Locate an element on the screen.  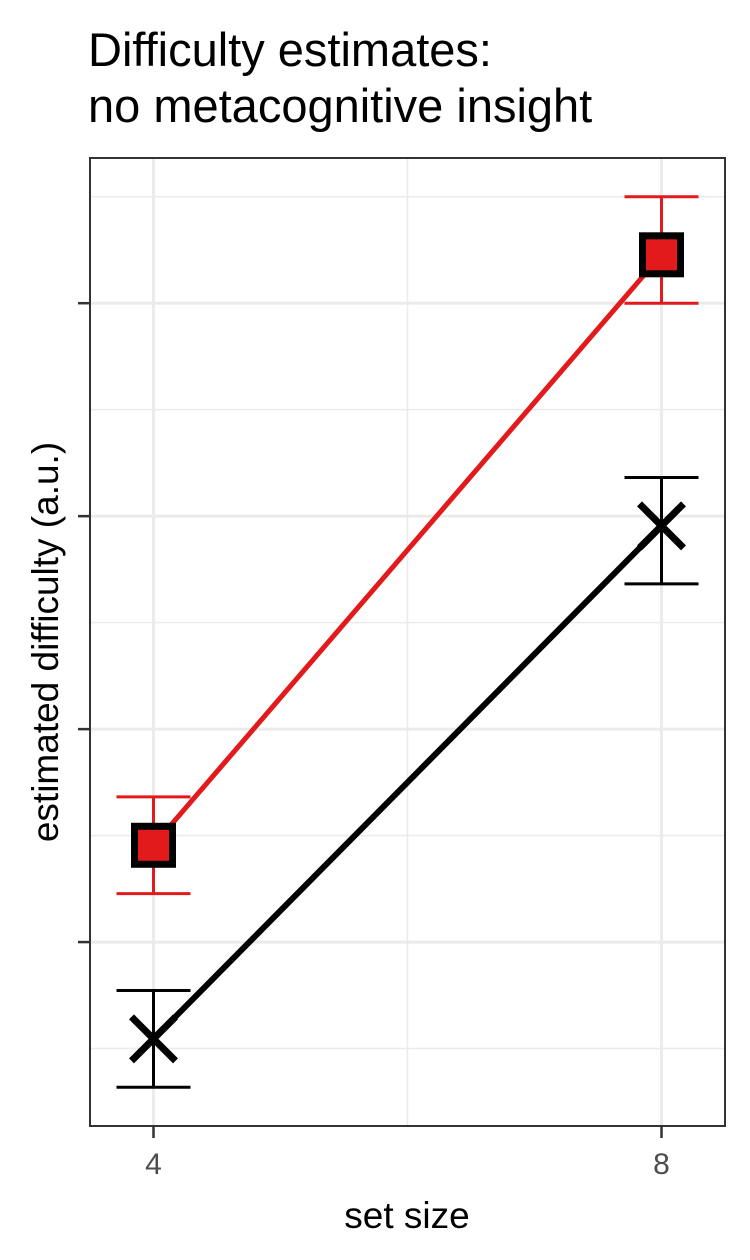
x-tick-label: 4 is located at coordinates (153, 1164).